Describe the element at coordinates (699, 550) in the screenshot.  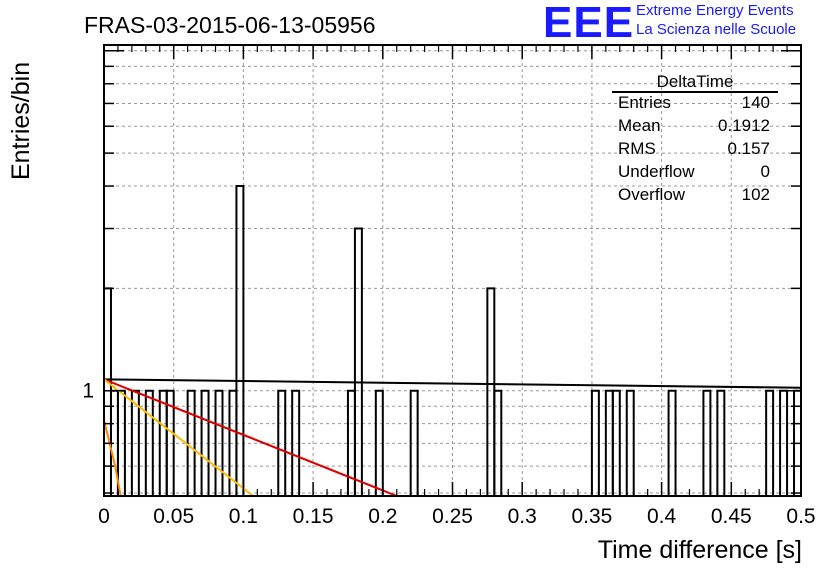
I see `x-axis-label: Time difference [s]` at that location.